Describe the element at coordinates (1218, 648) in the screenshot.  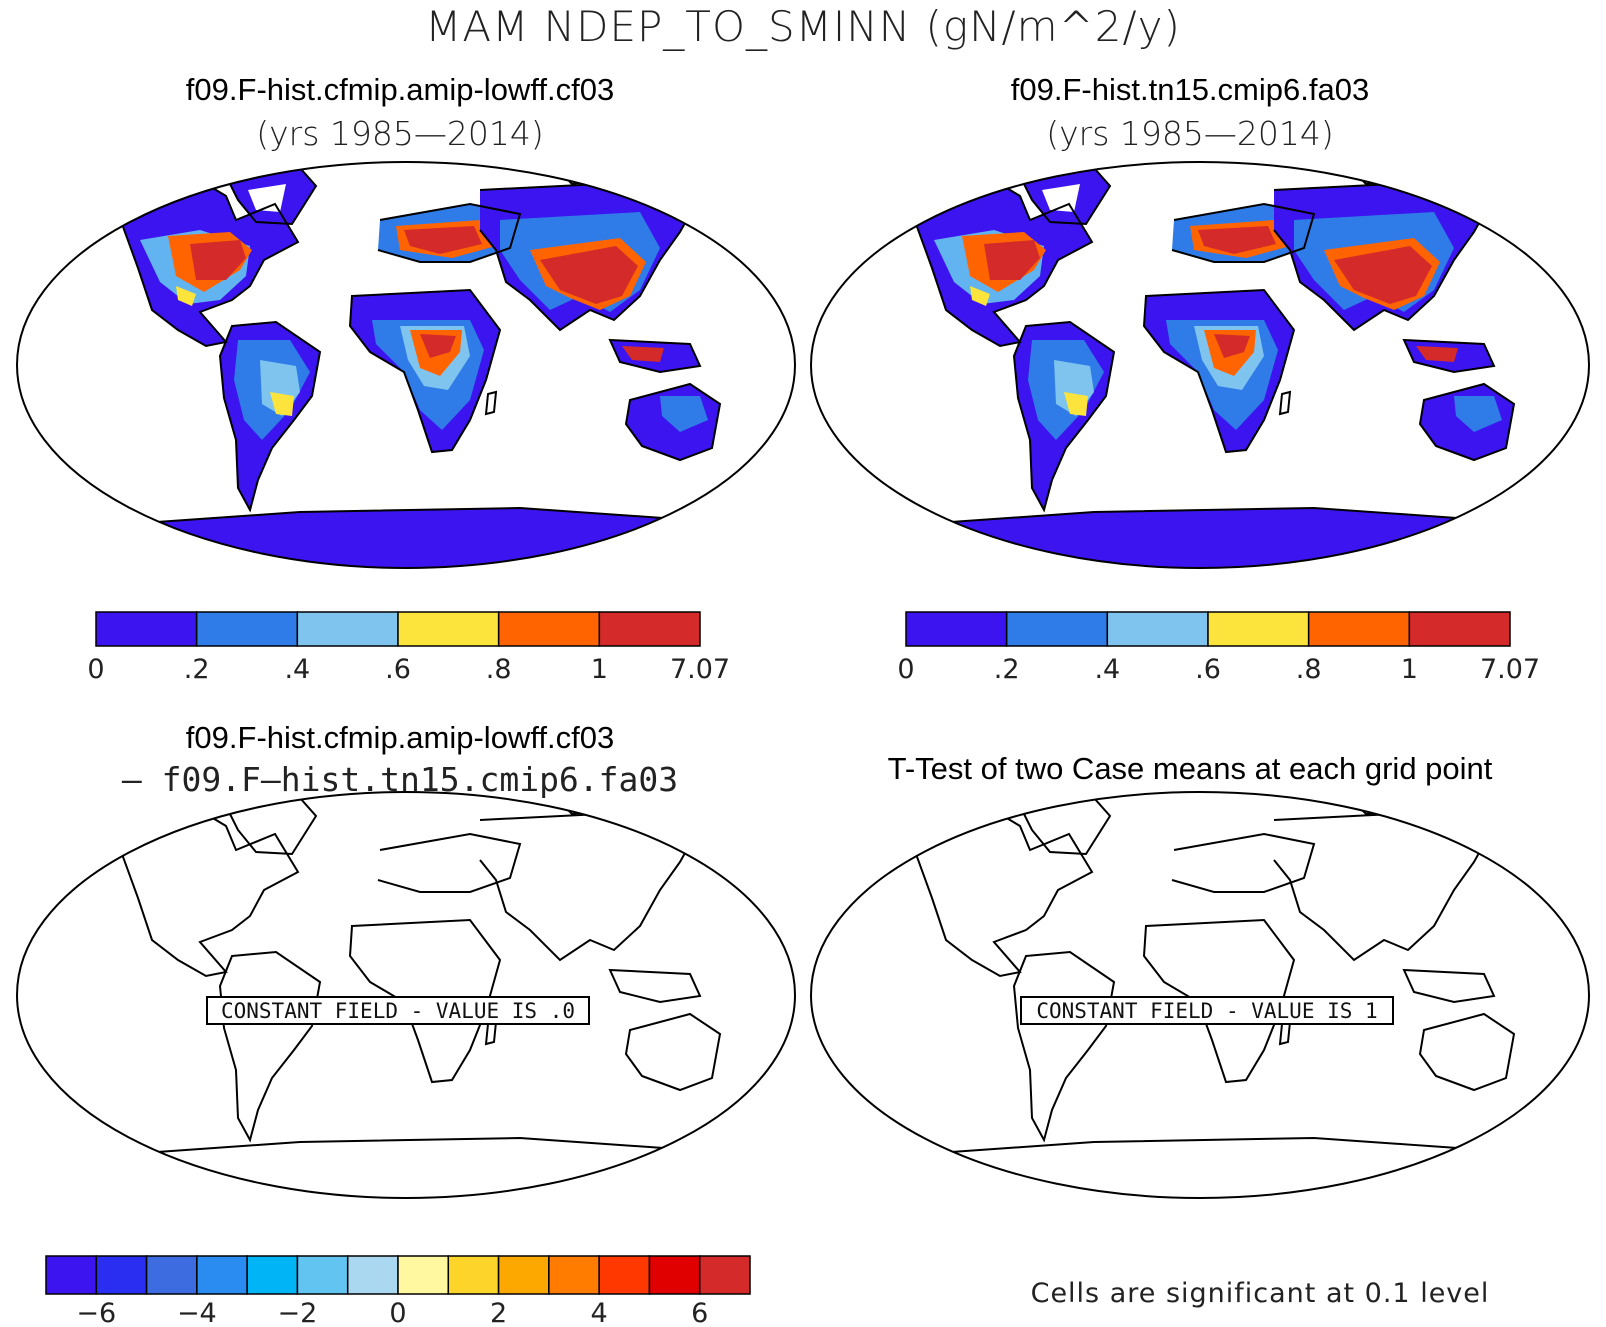
I see `colorbar-case-2: 0 .2 .4 .6 .8 1 7.07` at that location.